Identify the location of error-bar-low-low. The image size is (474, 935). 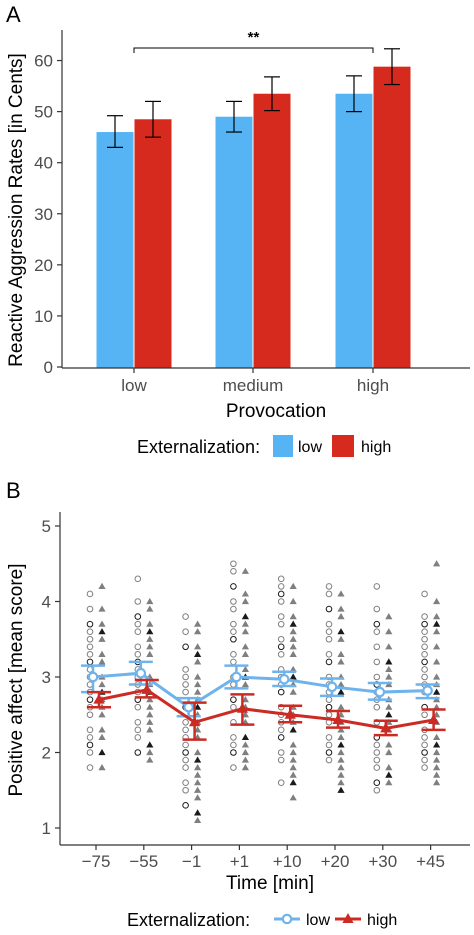
(115, 131).